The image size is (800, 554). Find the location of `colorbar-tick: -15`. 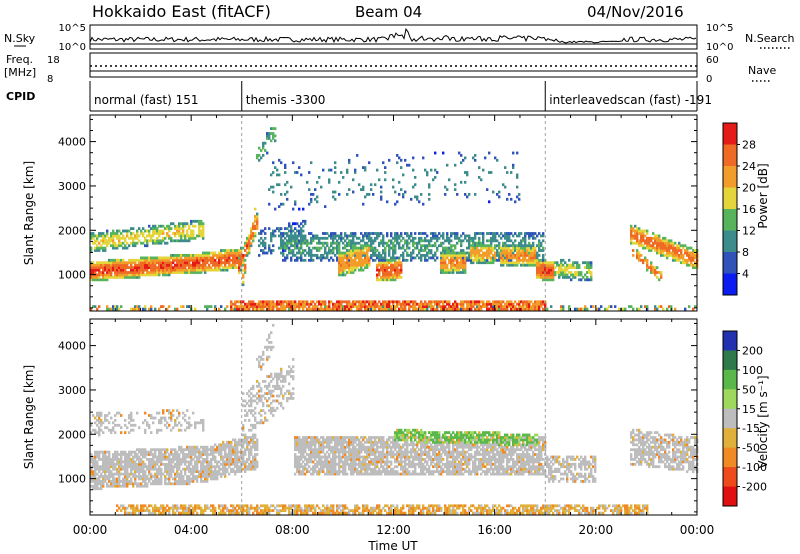

colorbar-tick: -15 is located at coordinates (751, 428).